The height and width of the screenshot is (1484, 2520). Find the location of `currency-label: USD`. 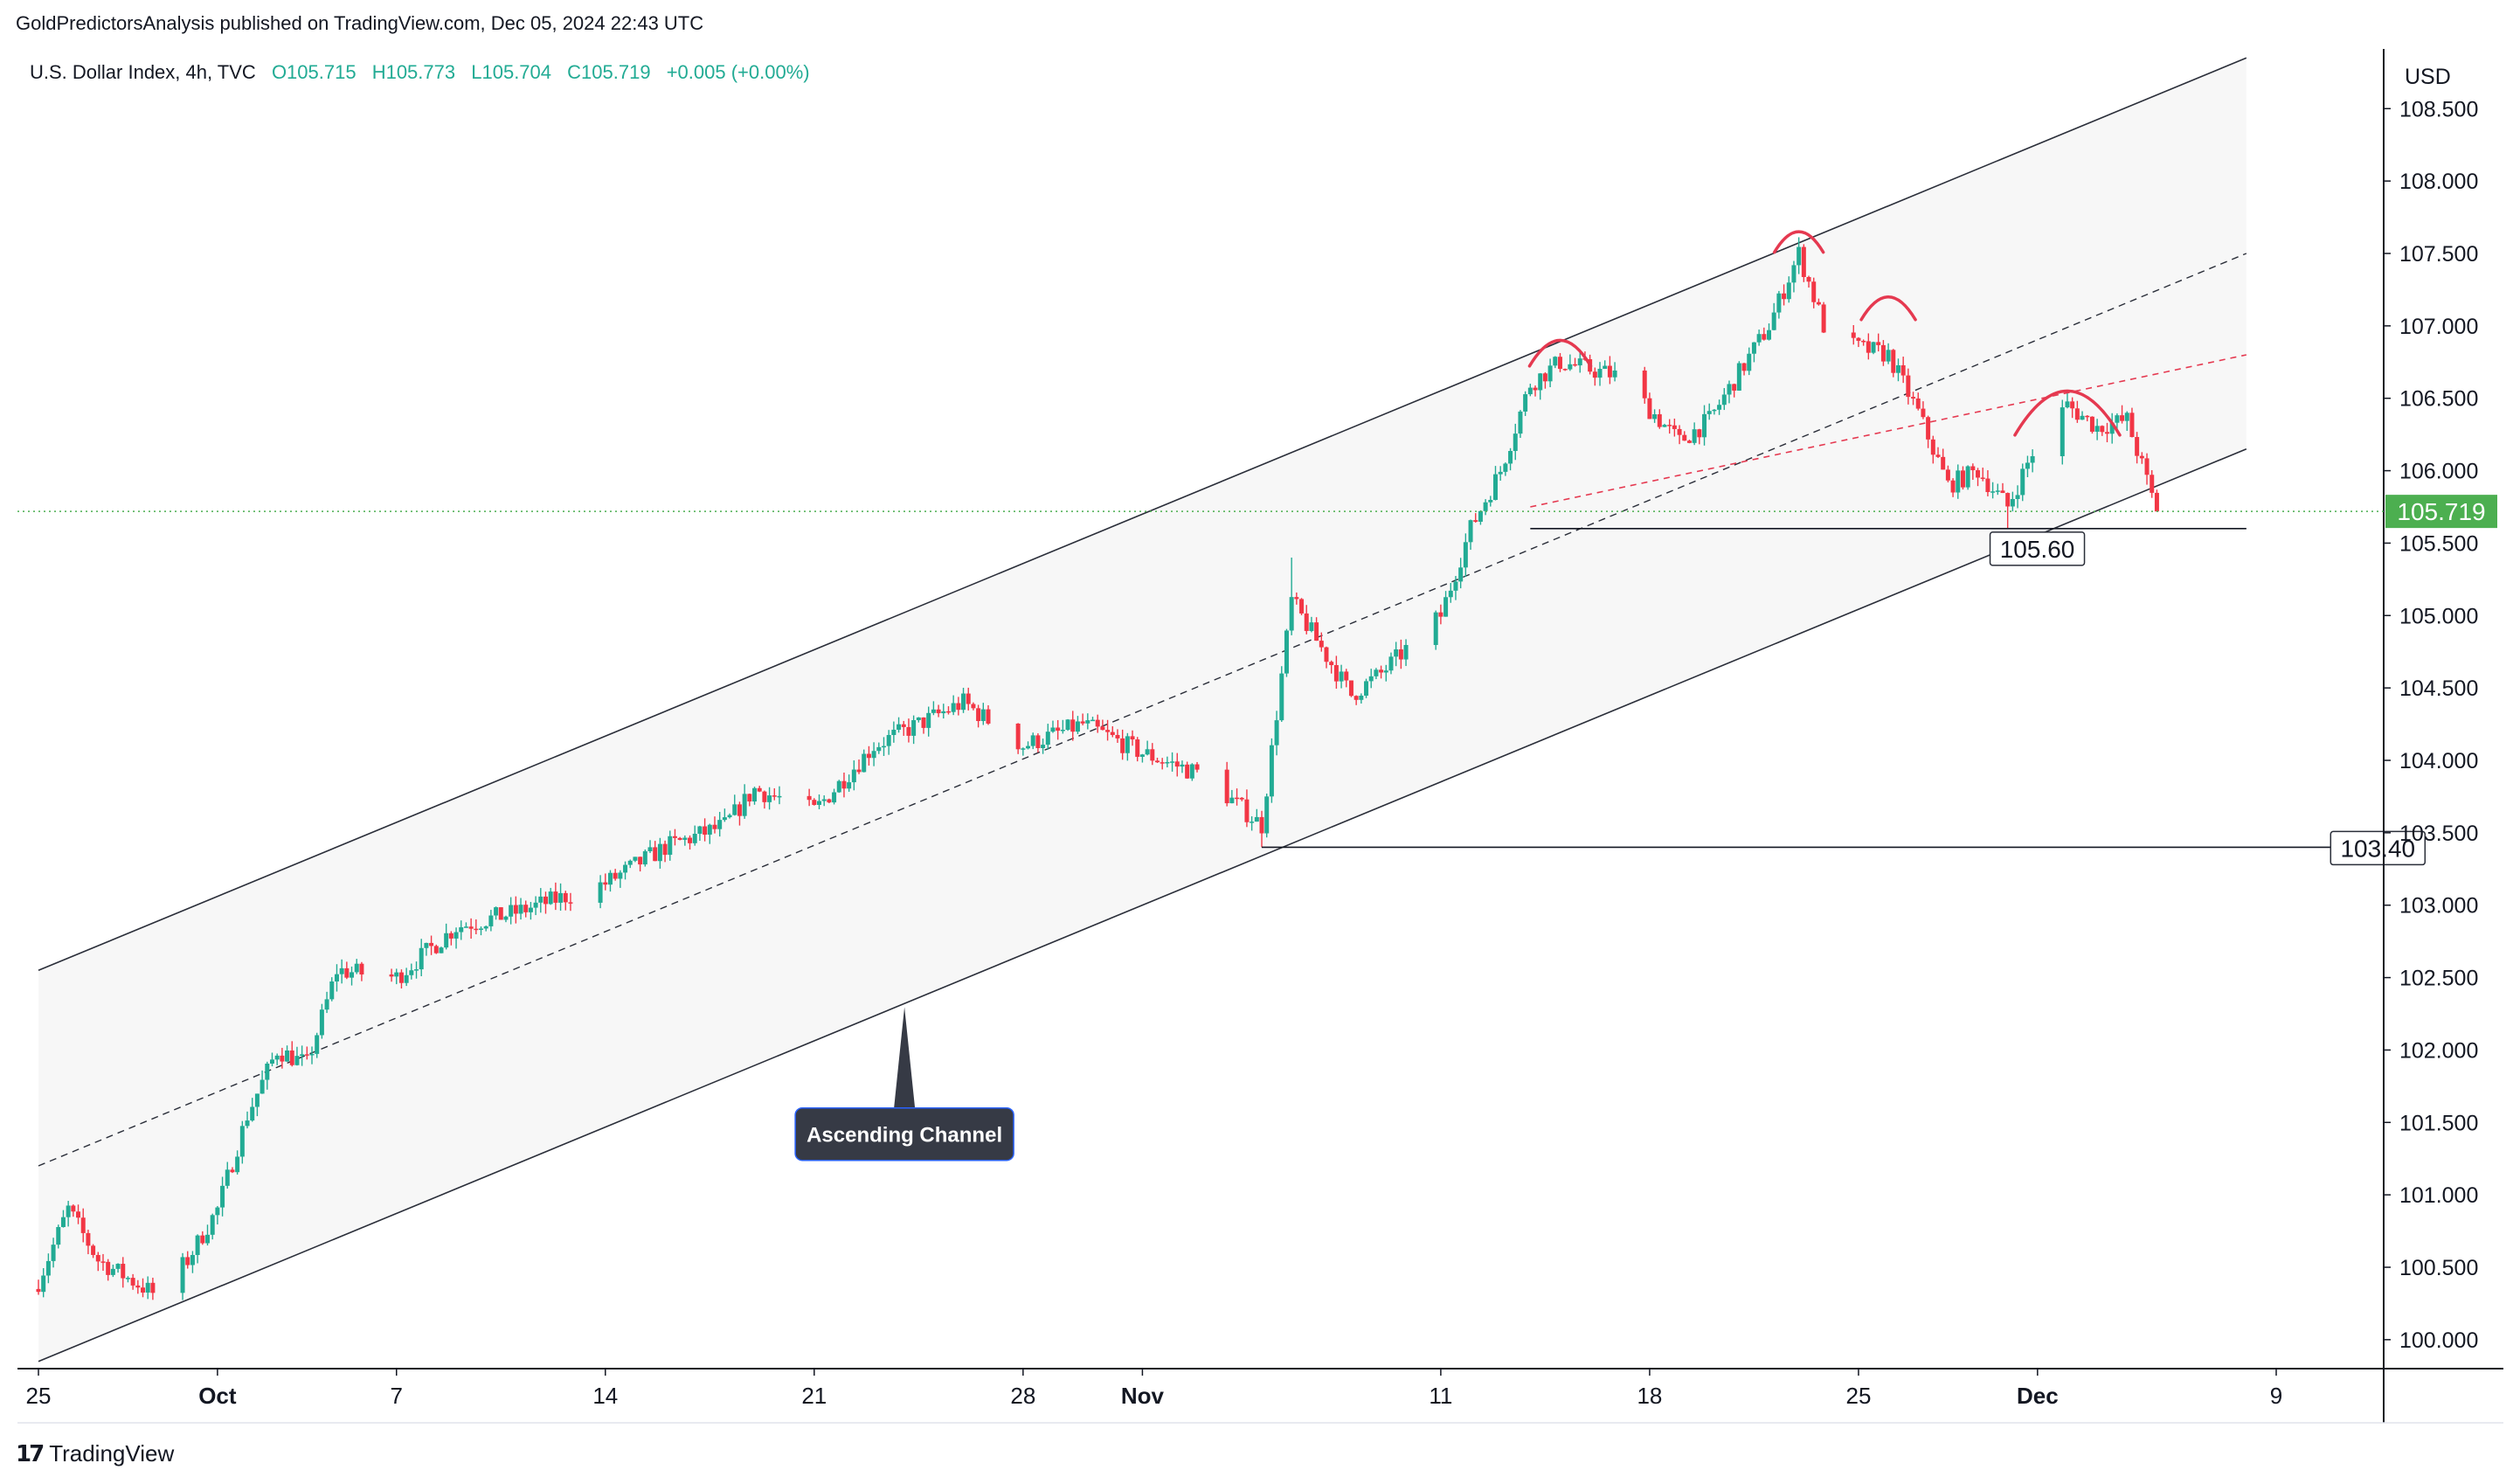

currency-label: USD is located at coordinates (2428, 77).